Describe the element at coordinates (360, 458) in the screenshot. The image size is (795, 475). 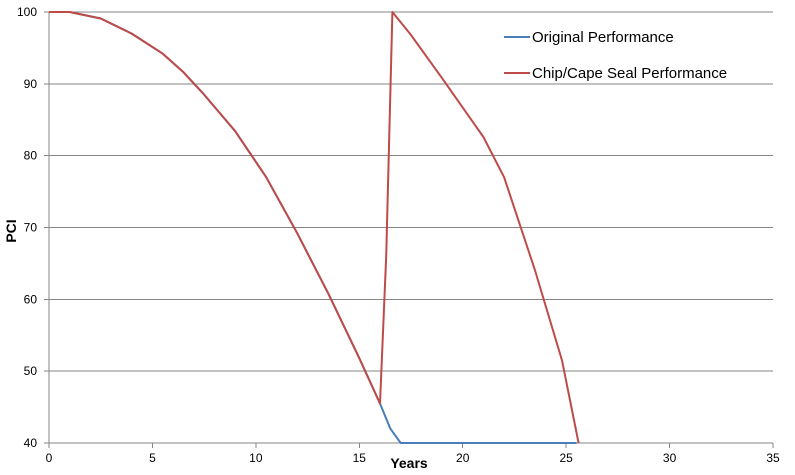
I see `x-tick-label-15: 15` at that location.